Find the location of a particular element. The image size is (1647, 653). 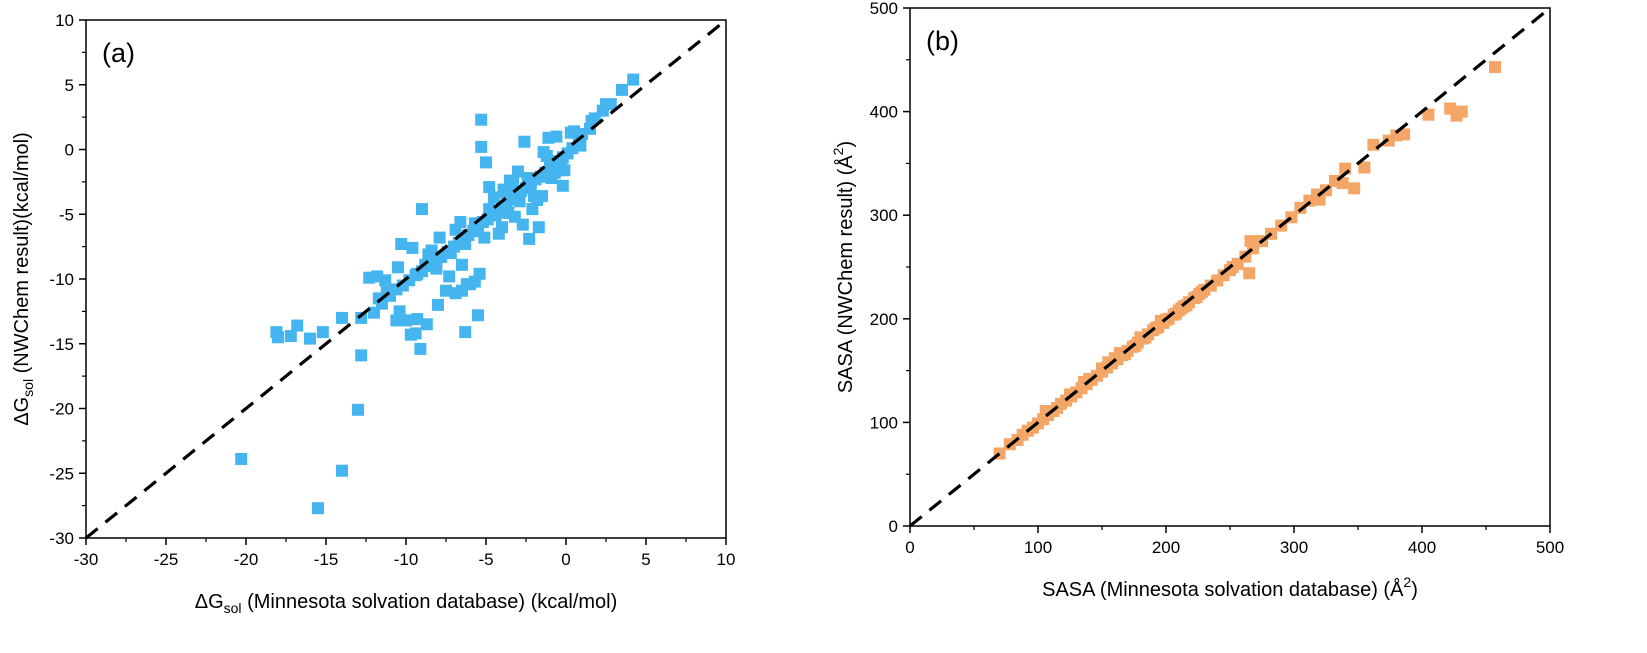

panel-a-y-tick-label: -20 is located at coordinates (61, 409).